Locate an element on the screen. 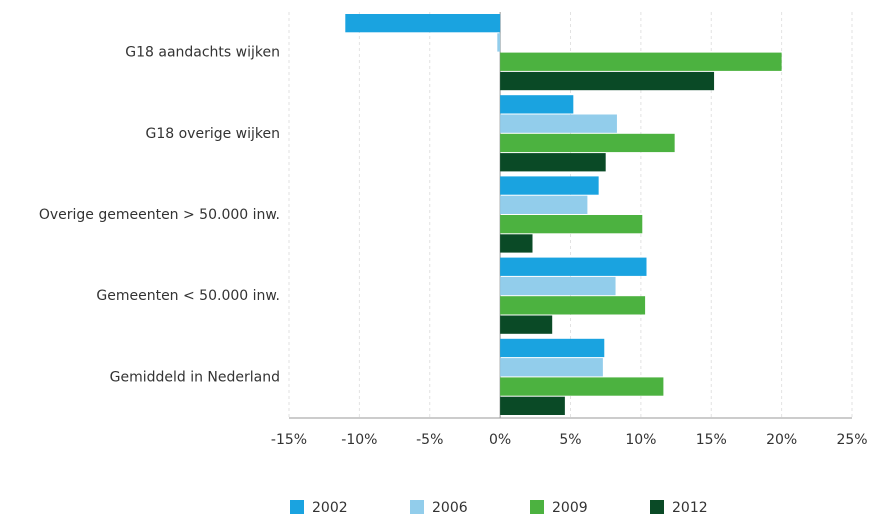 The width and height of the screenshot is (878, 517). x-tick-label: 25% is located at coordinates (851, 440).